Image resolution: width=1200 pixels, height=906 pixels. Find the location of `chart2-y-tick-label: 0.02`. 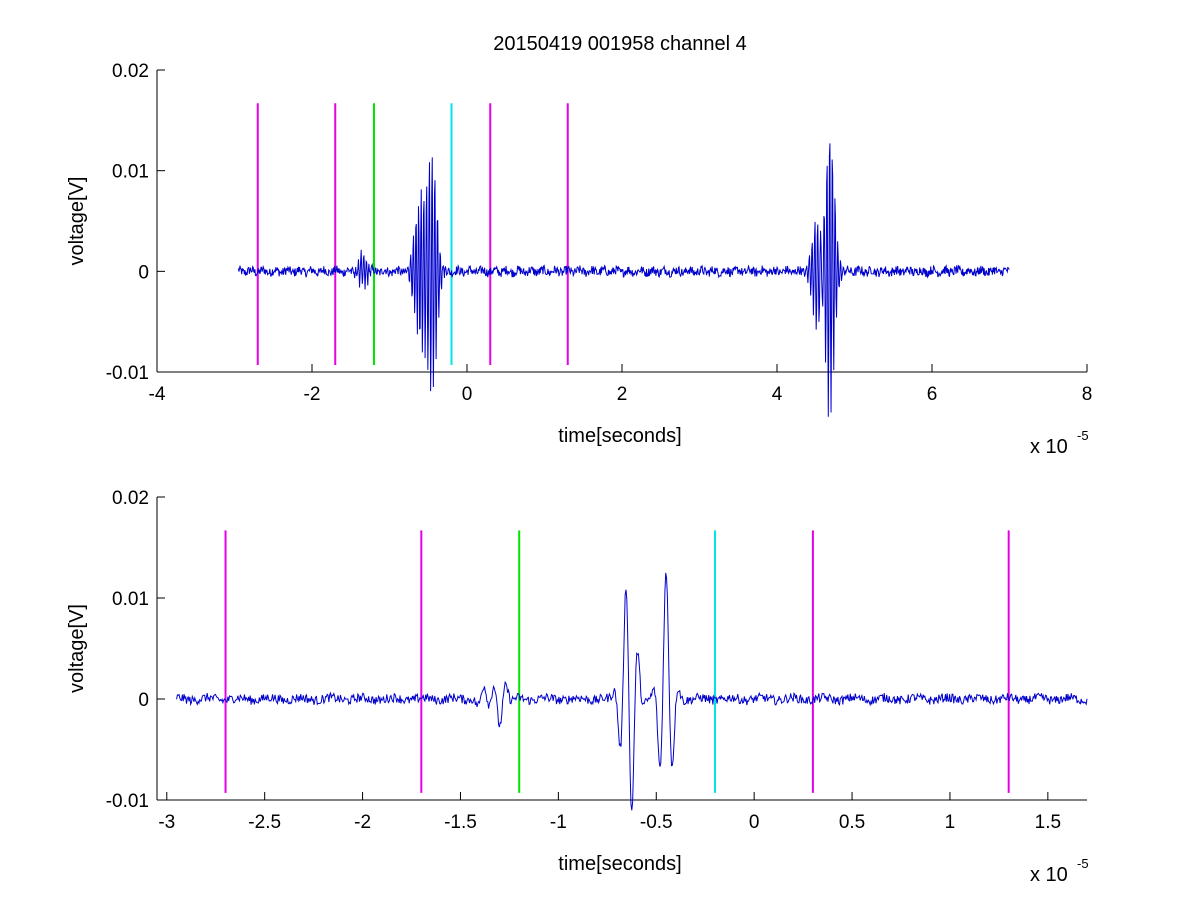

chart2-y-tick-label: 0.02 is located at coordinates (130, 498).